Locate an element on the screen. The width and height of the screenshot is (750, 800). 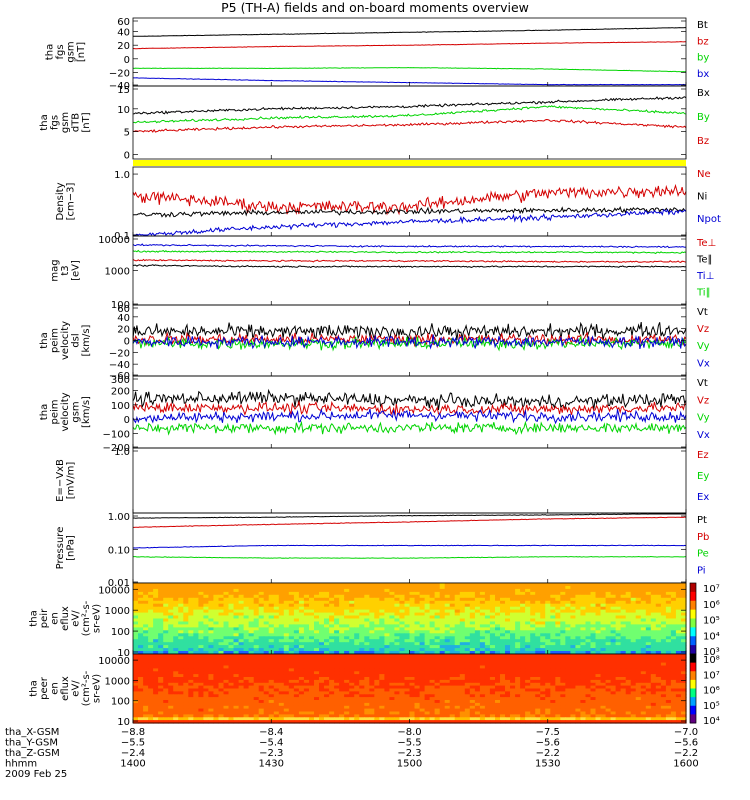
yaxis-label-line: eV/ is located at coordinates (76, 618).